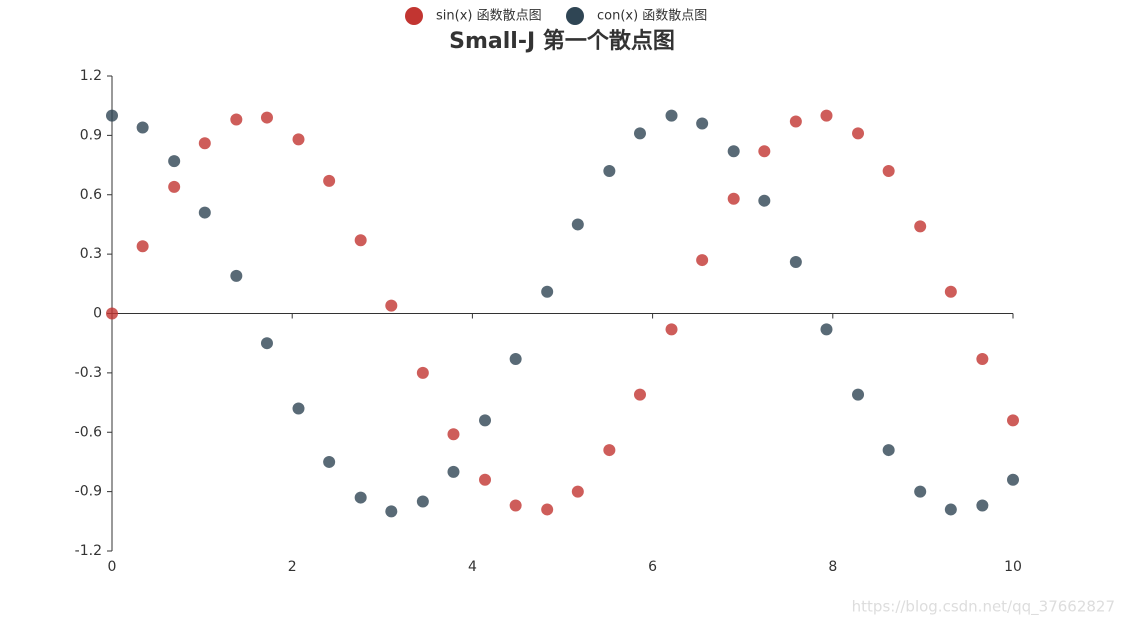  I want to click on y-tick-label: 1.2, so click(91, 76).